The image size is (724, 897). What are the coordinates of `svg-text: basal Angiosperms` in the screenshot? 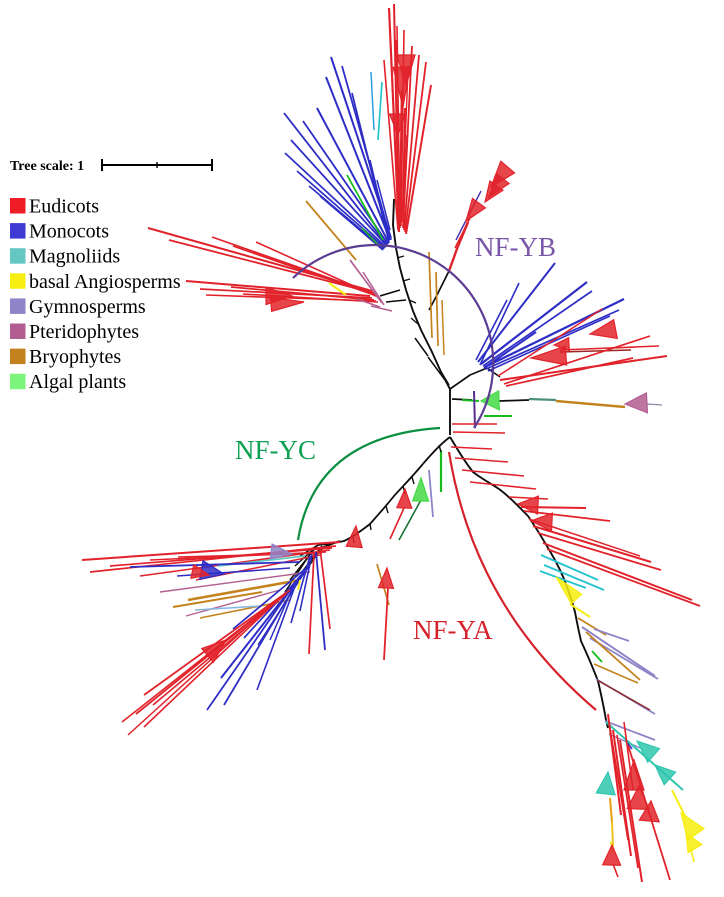 It's located at (105, 282).